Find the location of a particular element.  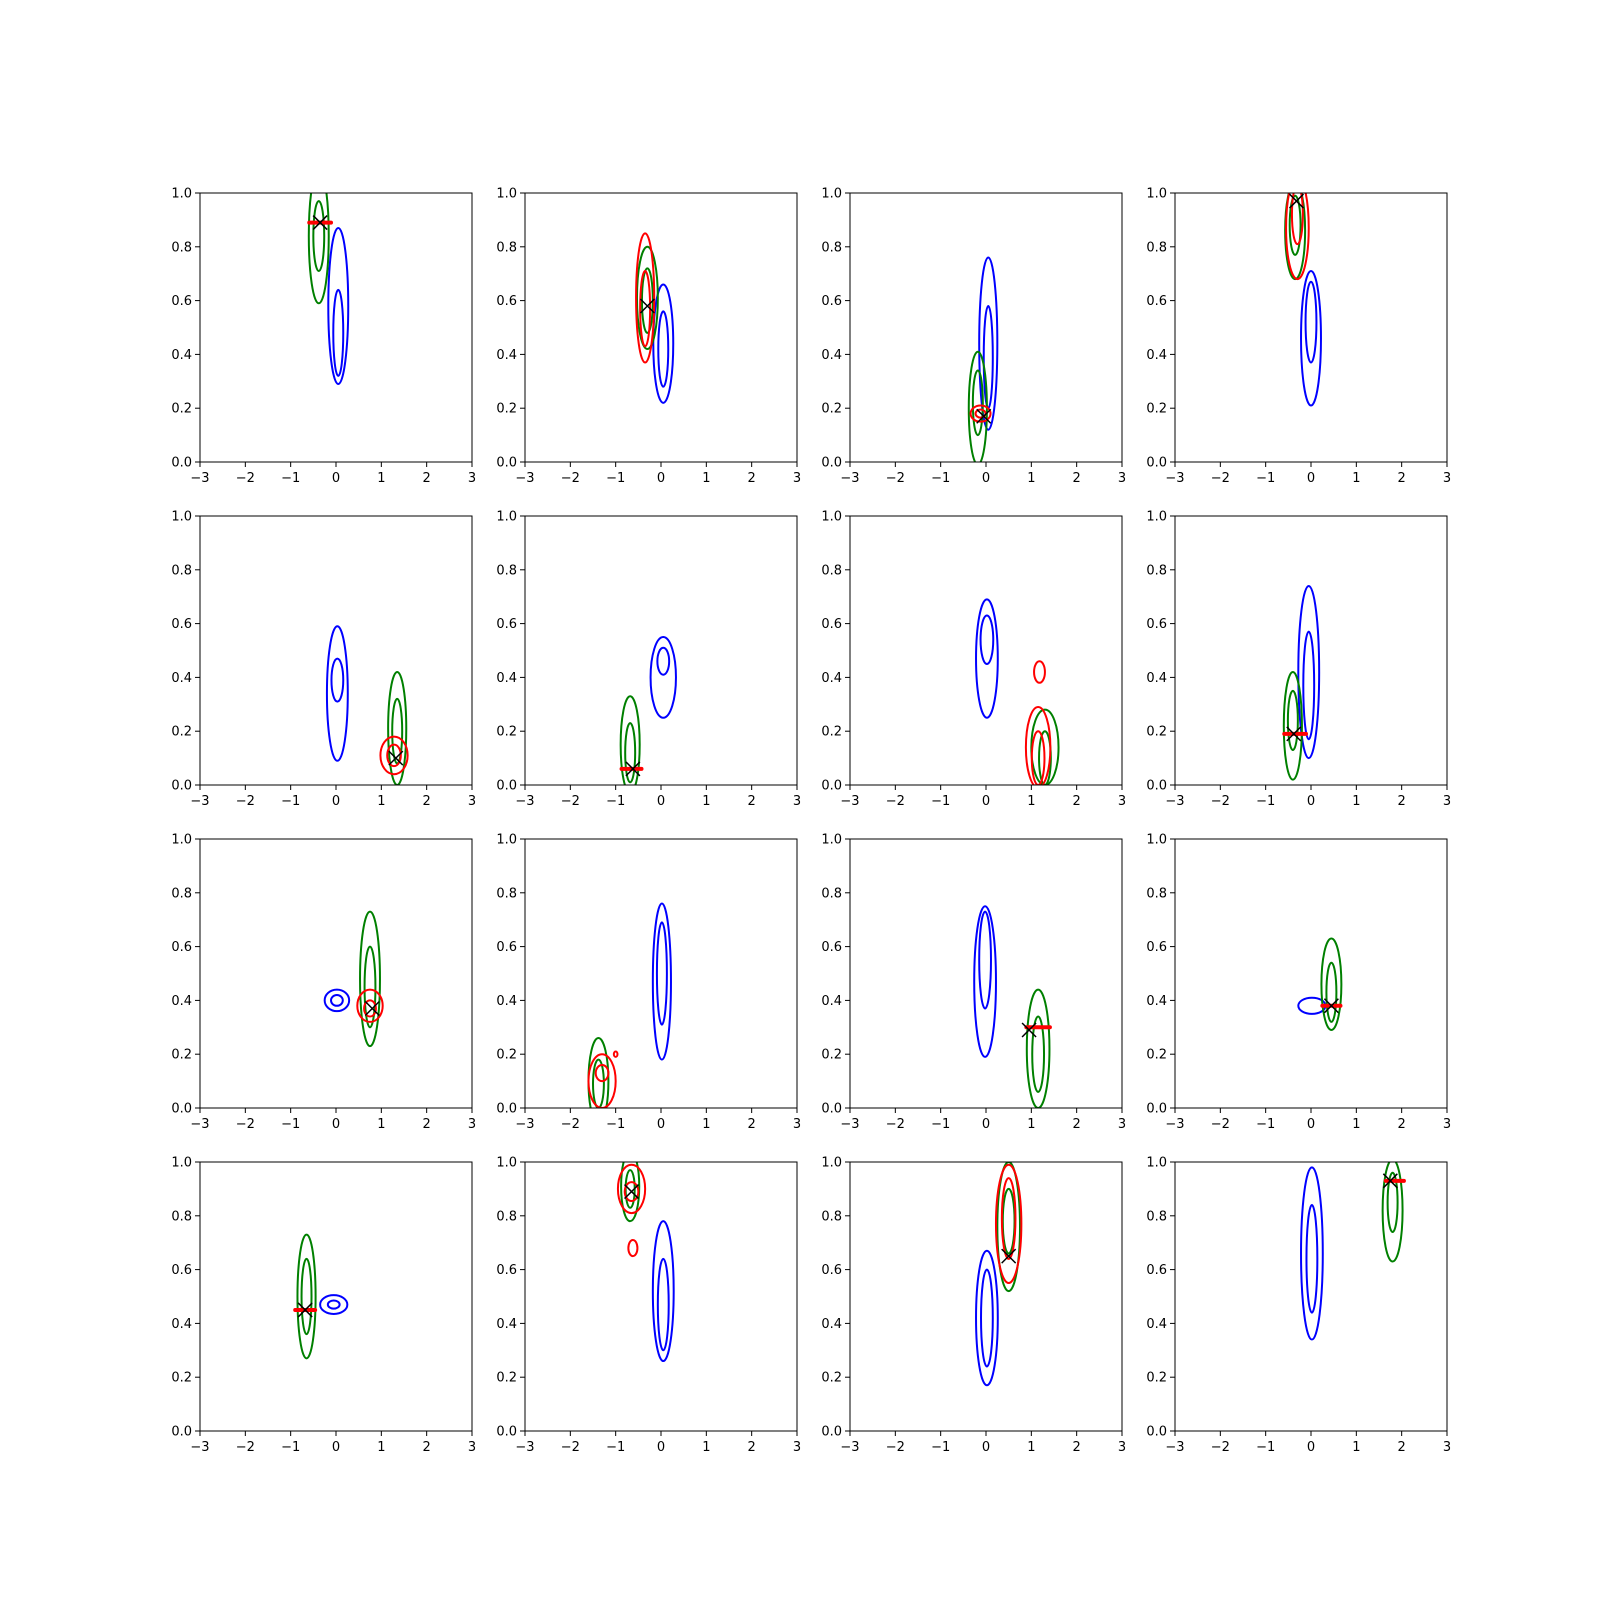

subplot-1: −3 −2 −1 0 1 2 3 0.0 0.2 0.4 0.6 0.8 1.0 is located at coordinates (323, 337).